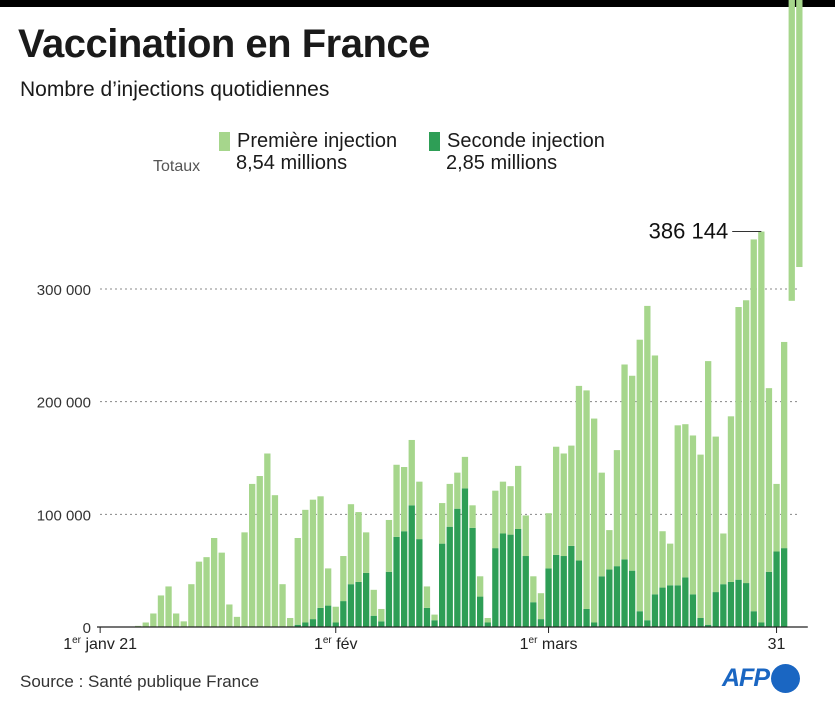 This screenshot has height=708, width=835. Describe the element at coordinates (502, 163) in the screenshot. I see `total-seconde: 2,85 millions` at that location.